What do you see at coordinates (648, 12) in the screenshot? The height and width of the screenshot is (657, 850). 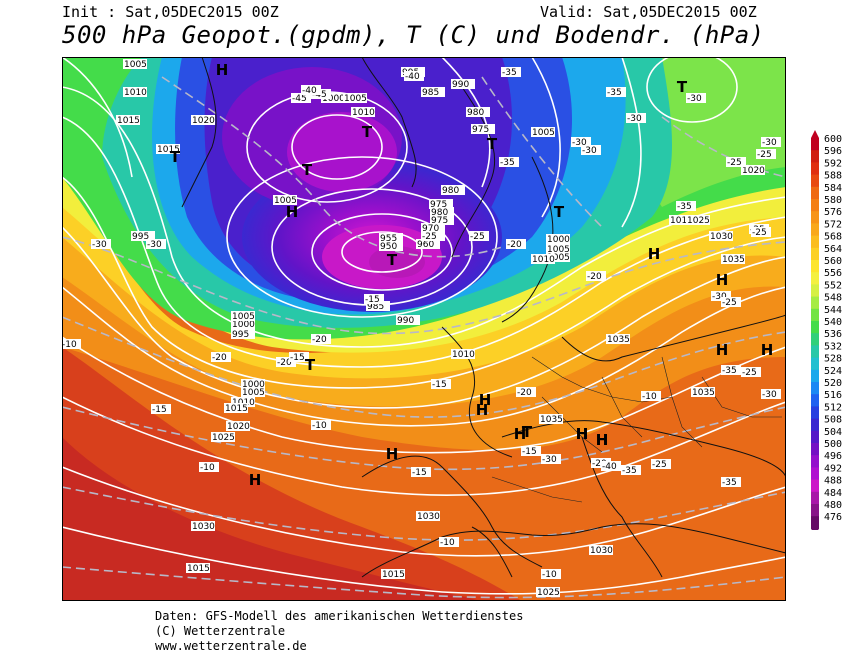 I see `valid-time: Valid: Sat,05DEC2015 00Z` at bounding box center [648, 12].